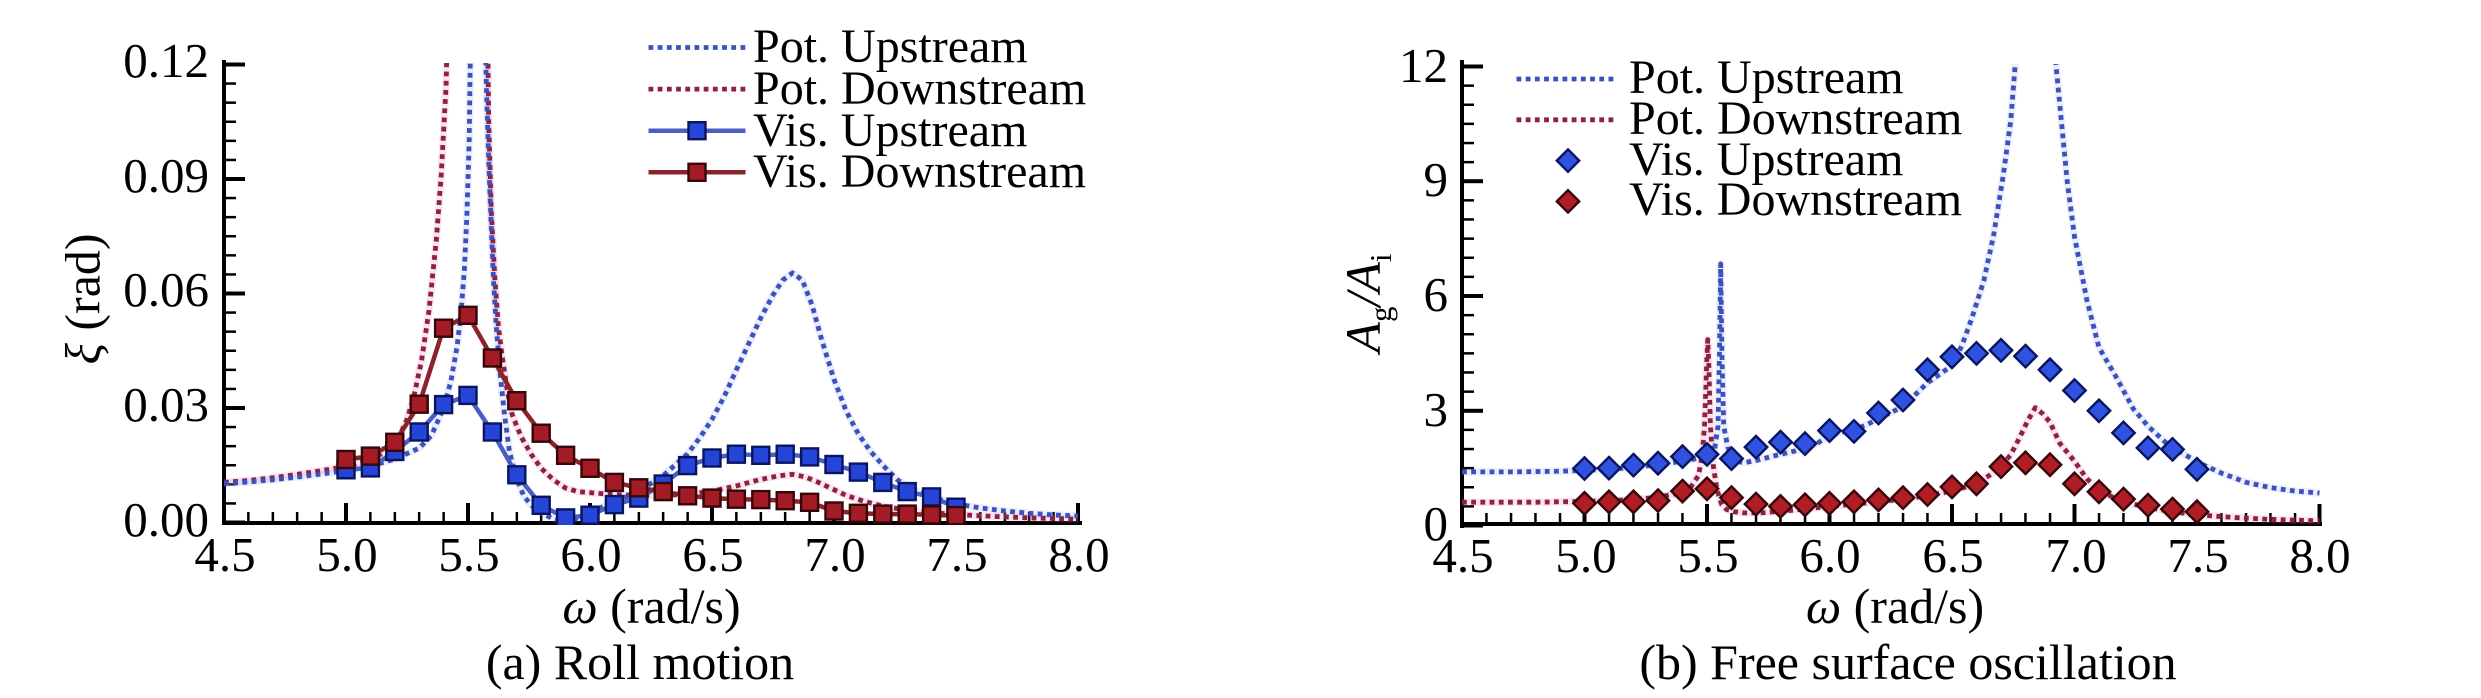 The image size is (2481, 698). I want to click on svg-text: 0.12, so click(166, 60).